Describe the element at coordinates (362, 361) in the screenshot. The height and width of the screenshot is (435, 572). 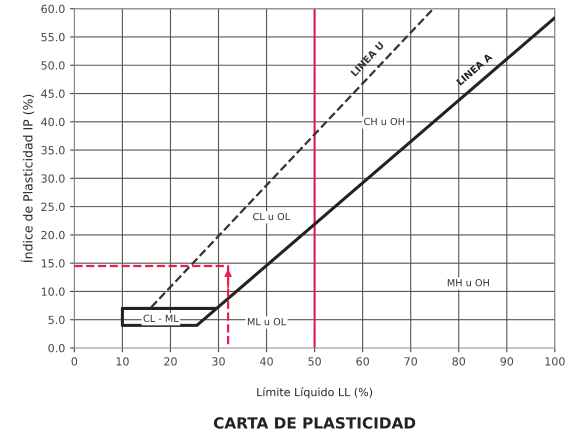
I see `x-tick-label: 60` at that location.